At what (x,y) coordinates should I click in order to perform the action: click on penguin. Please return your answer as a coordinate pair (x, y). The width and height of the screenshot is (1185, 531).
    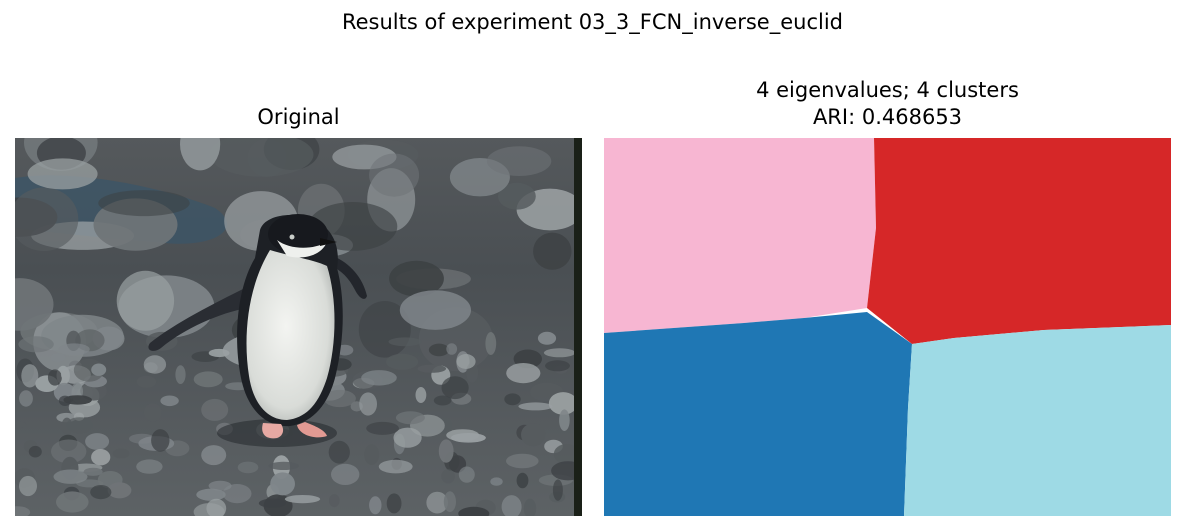
    Looking at the image, I should click on (257, 330).